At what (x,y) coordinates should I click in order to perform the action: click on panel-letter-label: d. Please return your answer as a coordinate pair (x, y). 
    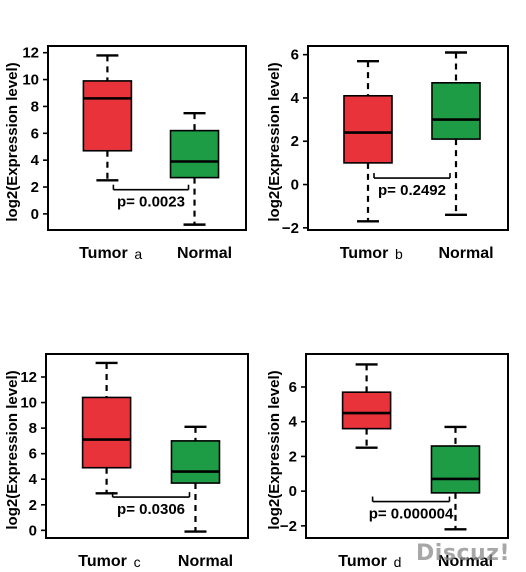
    Looking at the image, I should click on (398, 562).